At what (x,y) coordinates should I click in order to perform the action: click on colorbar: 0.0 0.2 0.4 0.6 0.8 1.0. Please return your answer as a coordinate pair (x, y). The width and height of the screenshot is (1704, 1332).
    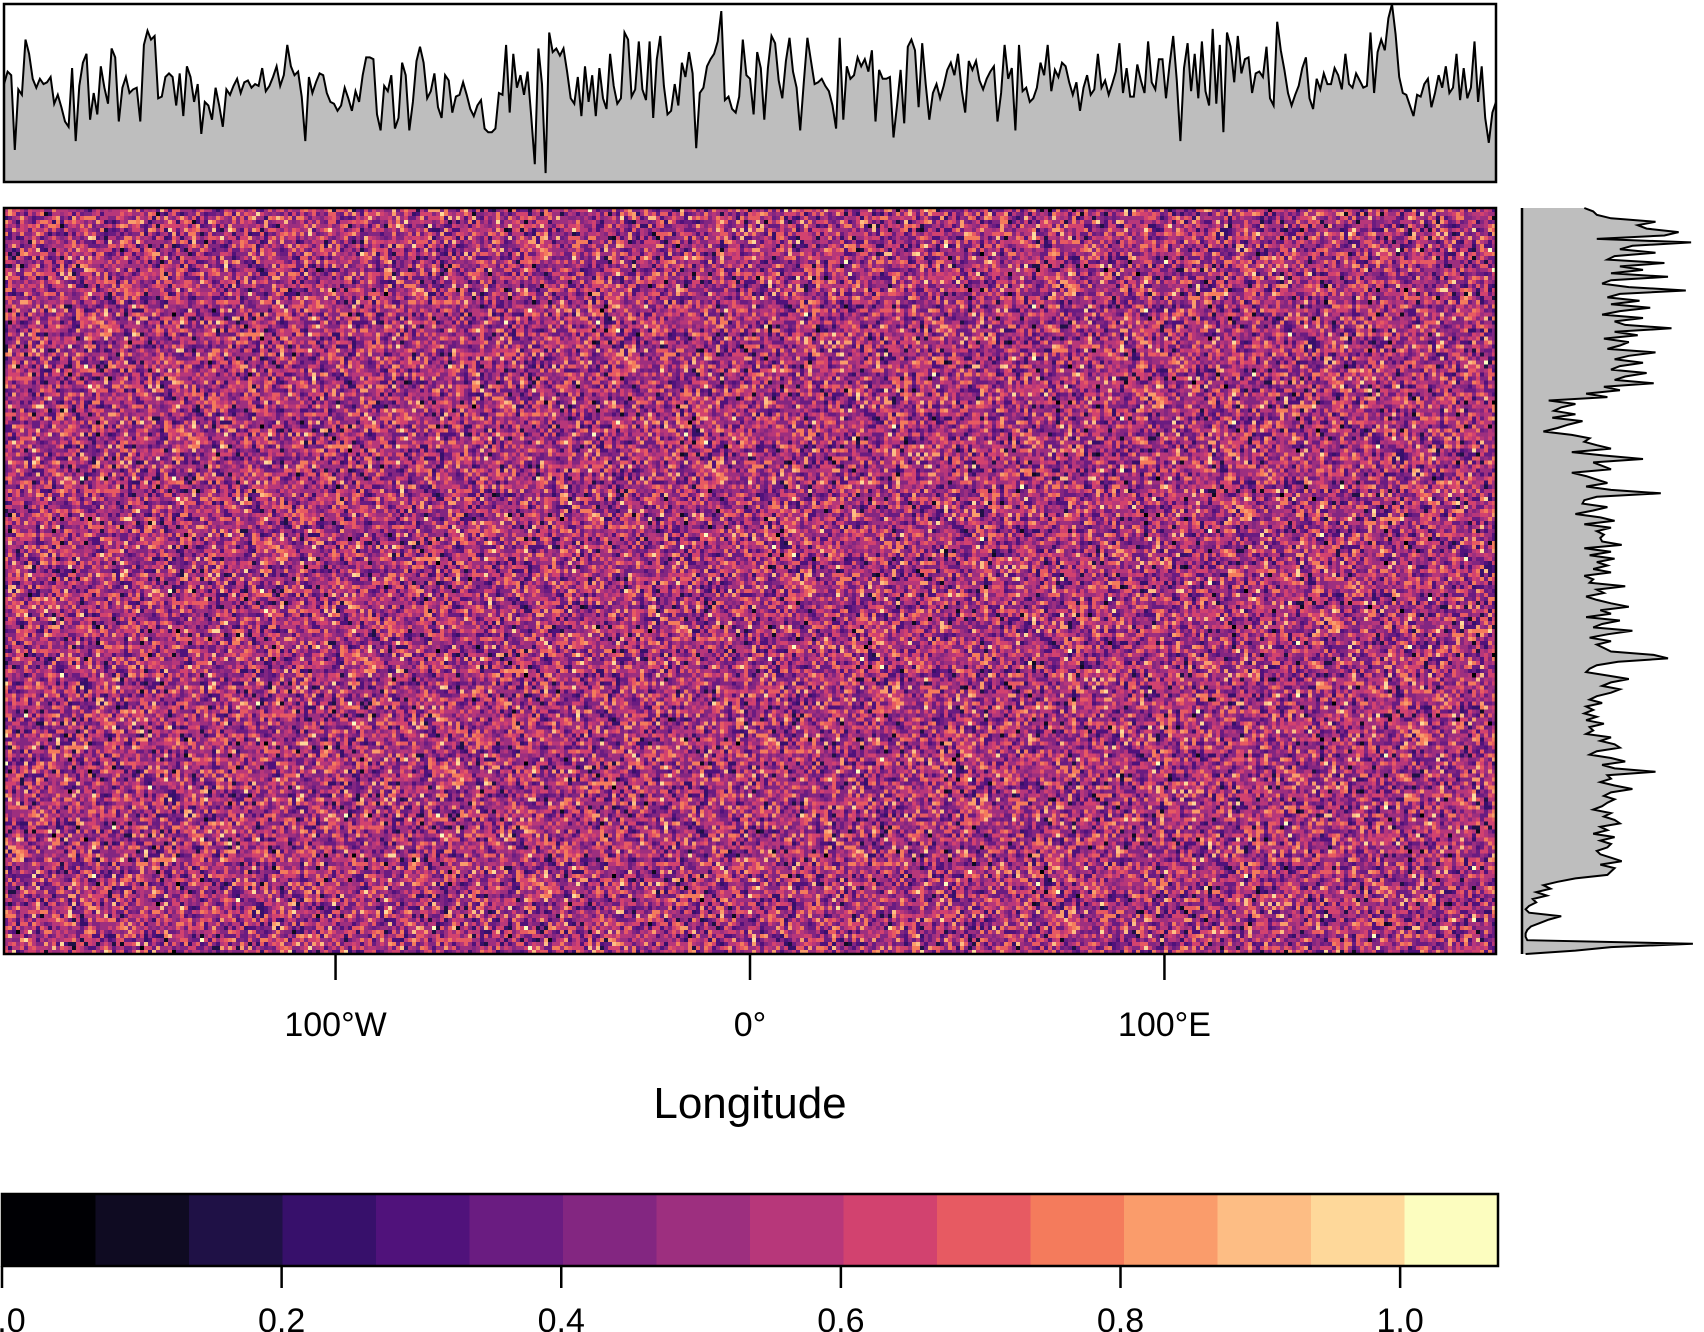
    Looking at the image, I should click on (750, 1262).